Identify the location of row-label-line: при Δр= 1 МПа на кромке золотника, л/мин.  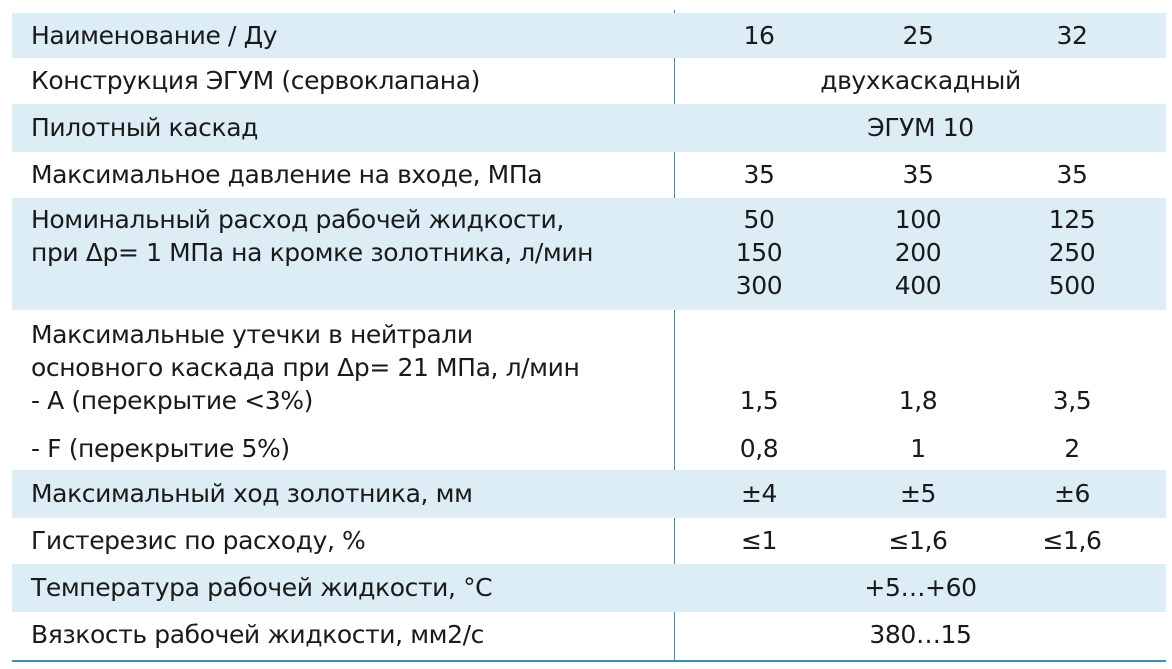
(312, 252).